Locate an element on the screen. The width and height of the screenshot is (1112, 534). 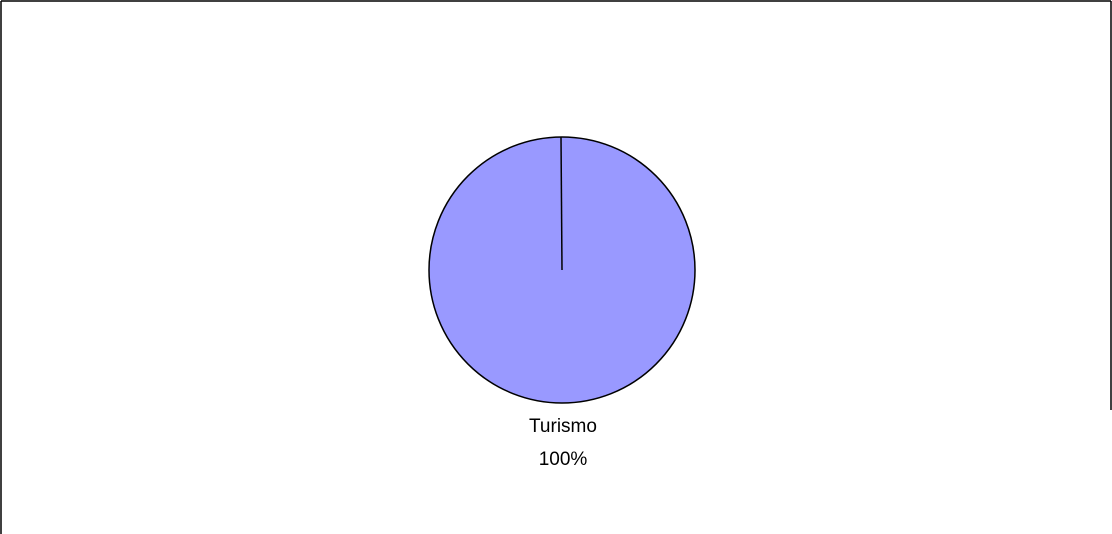
pie-slices is located at coordinates (562, 270).